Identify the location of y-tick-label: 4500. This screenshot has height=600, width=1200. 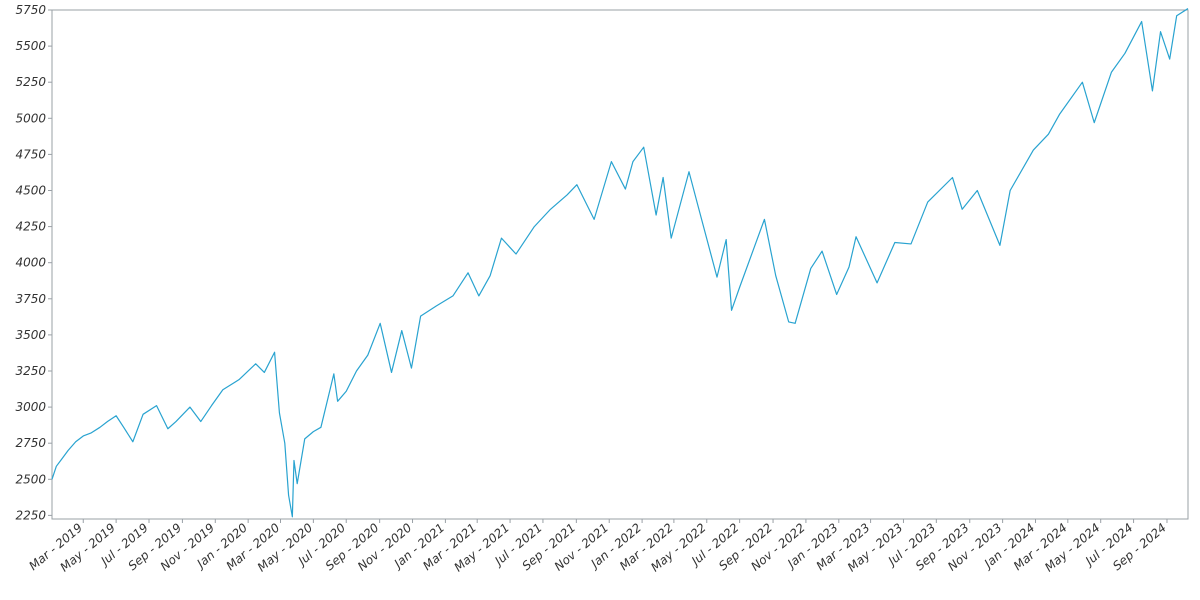
(30, 190).